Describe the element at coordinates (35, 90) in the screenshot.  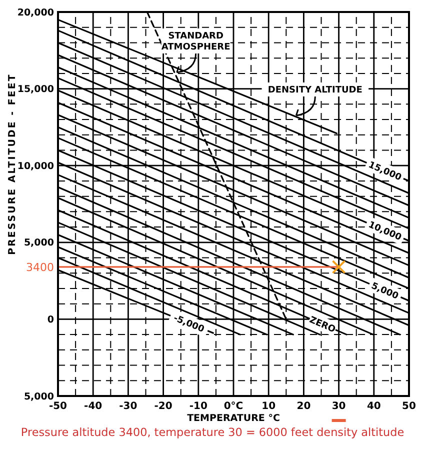
I see `y-tick-label: 15,000` at that location.